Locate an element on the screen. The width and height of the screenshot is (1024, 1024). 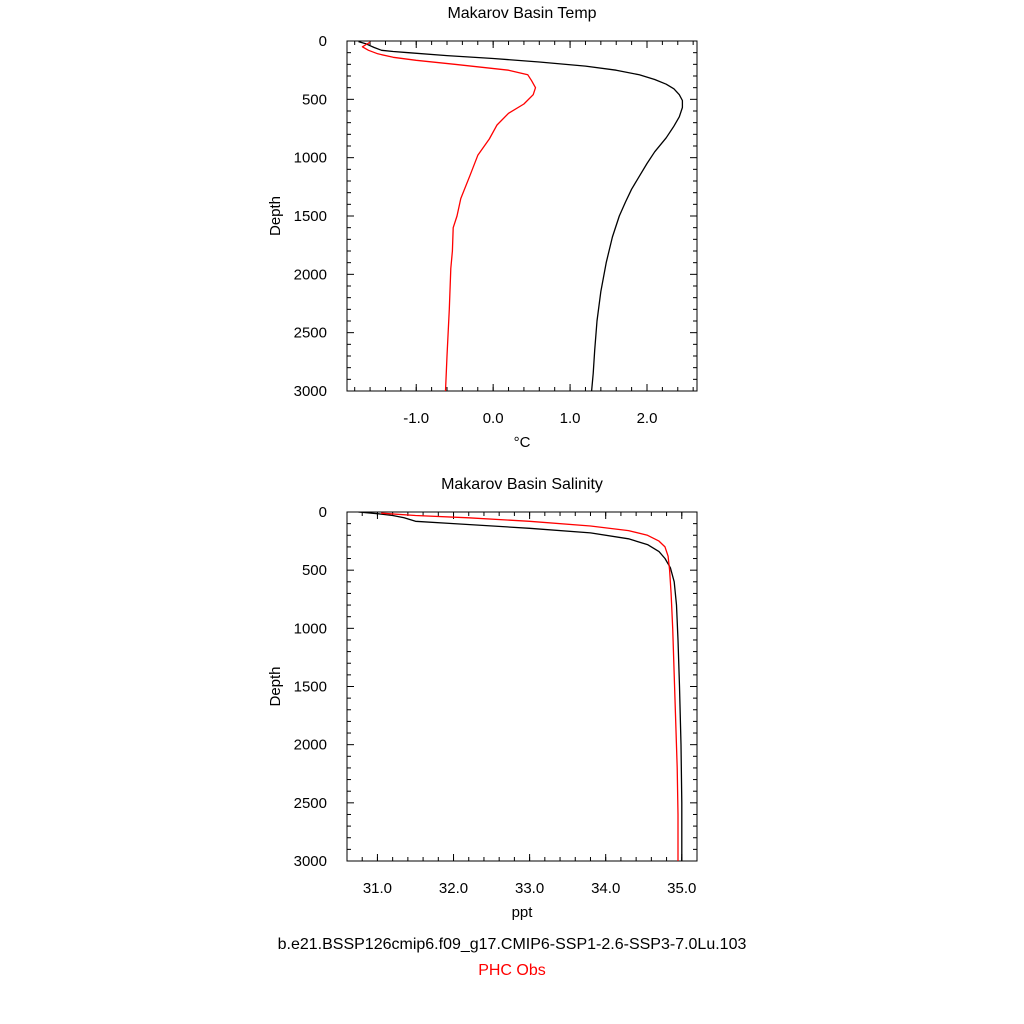
x-axis-label: °C is located at coordinates (522, 442).